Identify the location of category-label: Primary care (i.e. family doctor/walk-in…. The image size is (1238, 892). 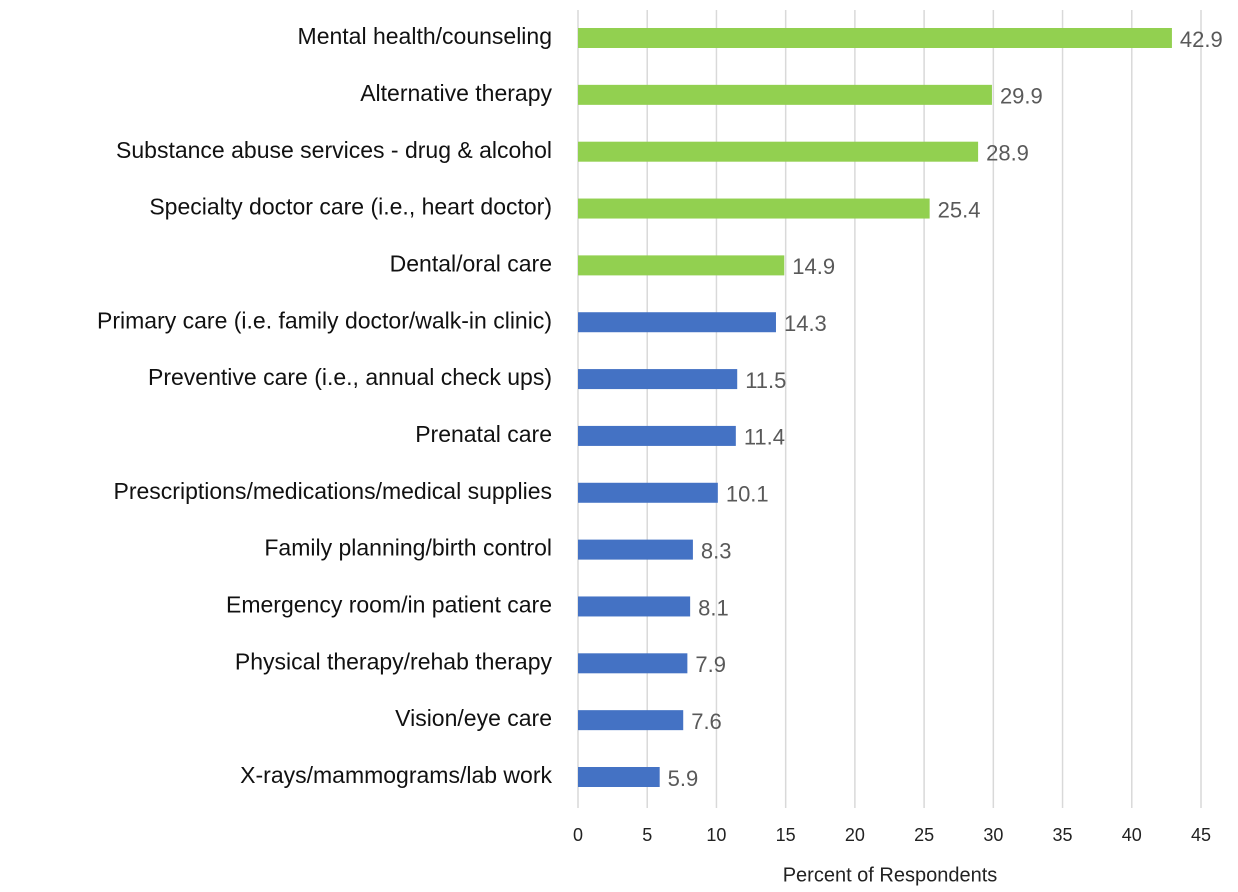
(324, 320).